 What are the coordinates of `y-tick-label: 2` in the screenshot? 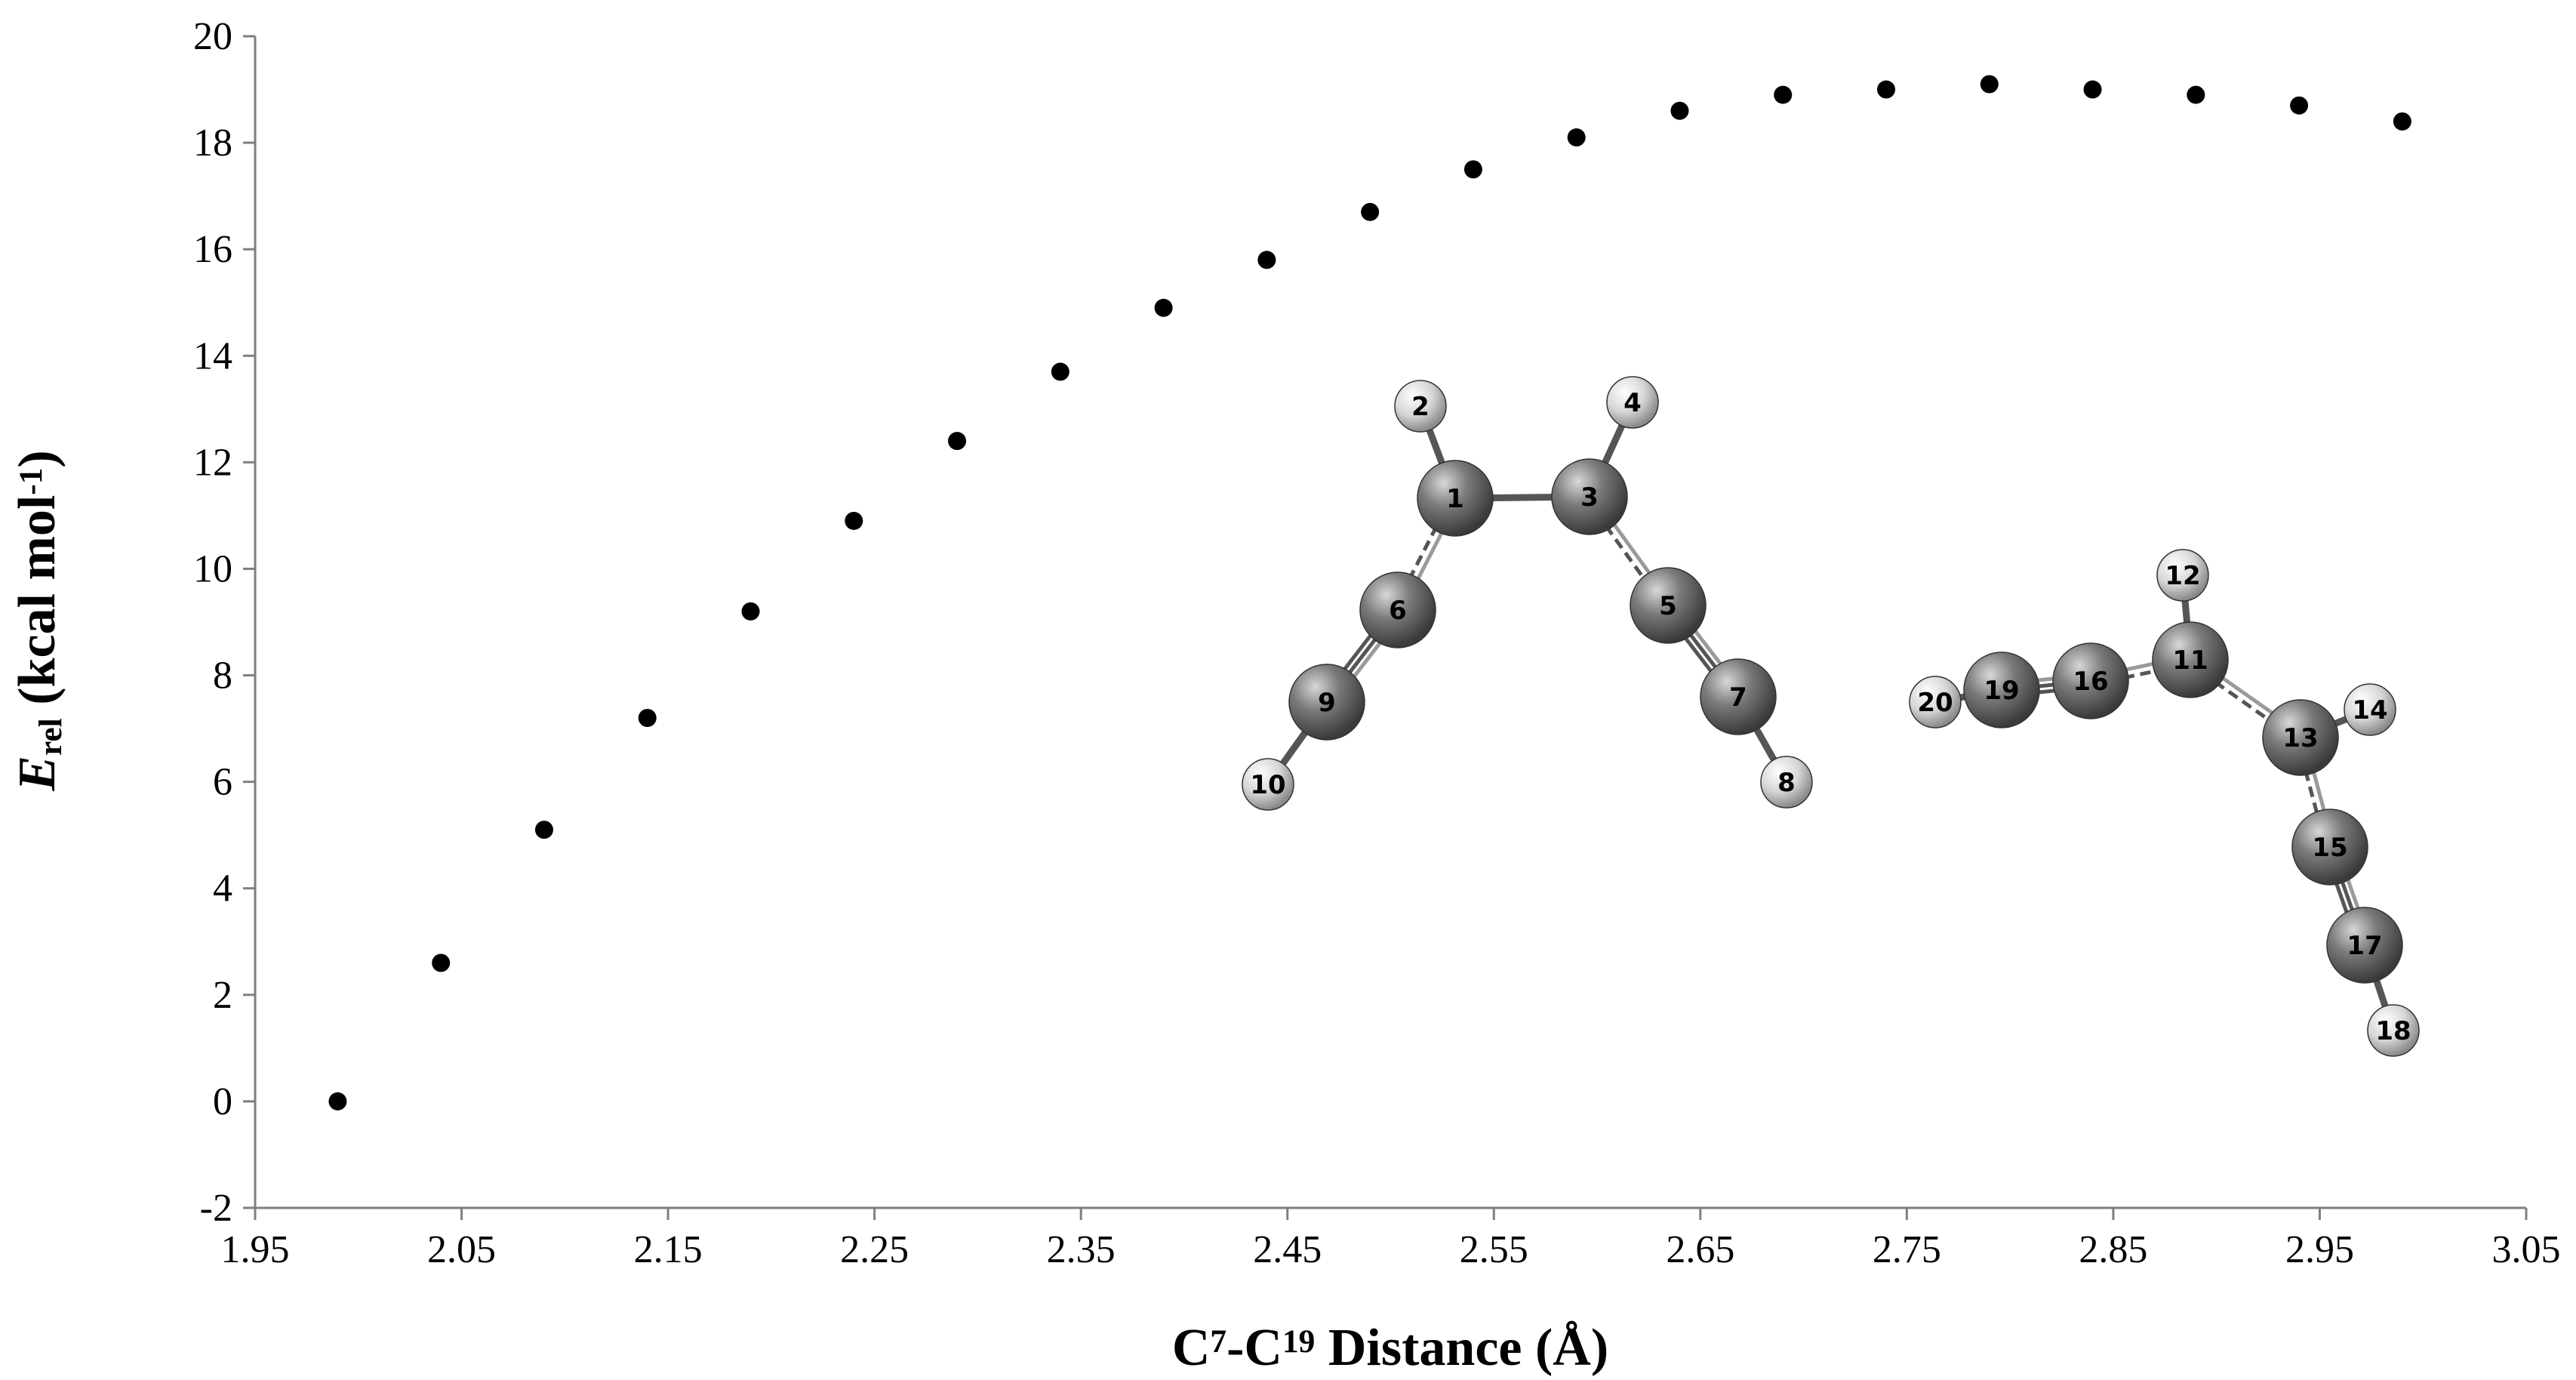 It's located at (222, 996).